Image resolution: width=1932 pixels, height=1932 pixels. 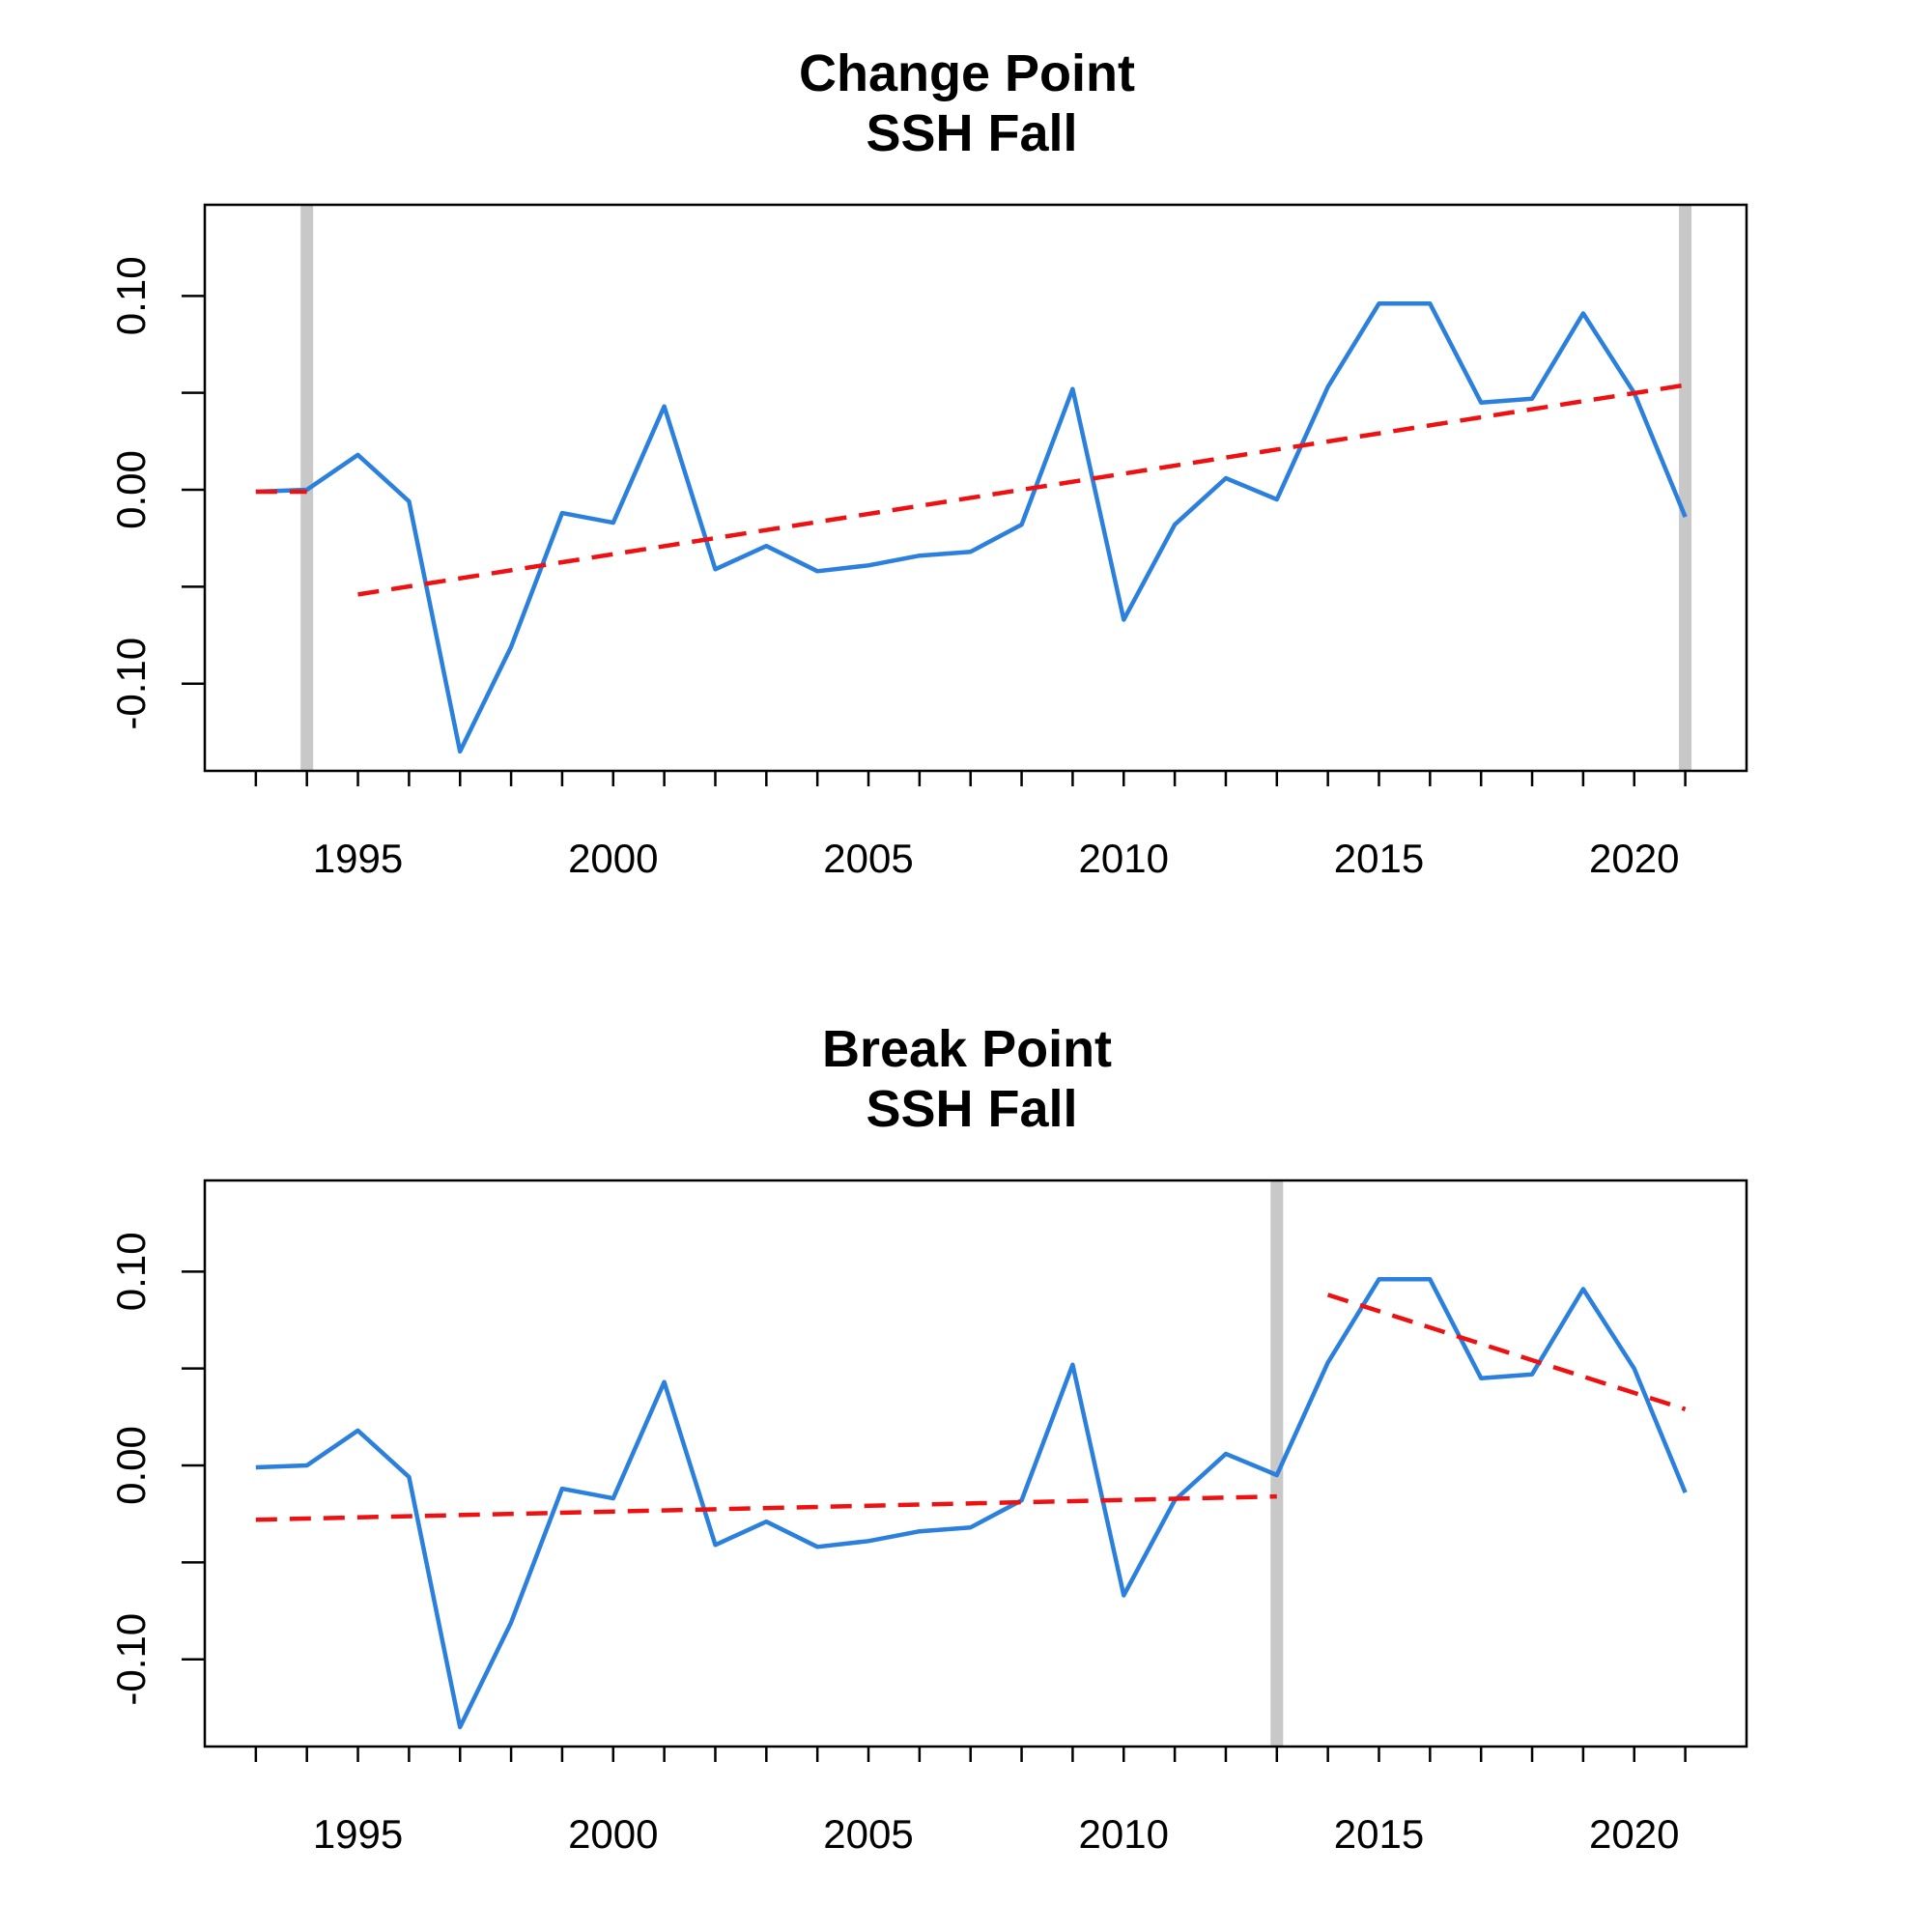 What do you see at coordinates (967, 1049) in the screenshot?
I see `panel-title: Break Point` at bounding box center [967, 1049].